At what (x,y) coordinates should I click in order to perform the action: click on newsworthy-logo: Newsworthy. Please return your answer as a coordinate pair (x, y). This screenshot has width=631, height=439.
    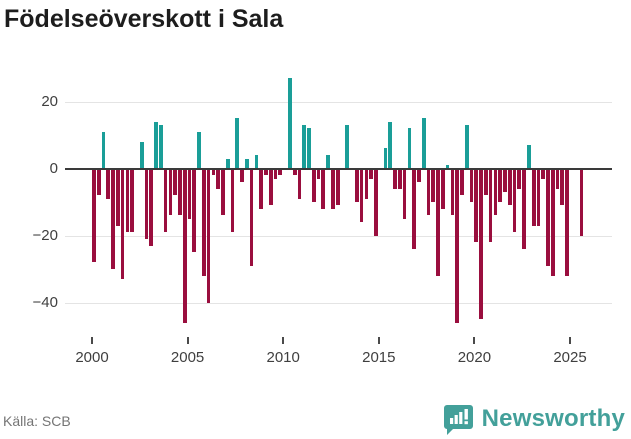
    Looking at the image, I should click on (534, 419).